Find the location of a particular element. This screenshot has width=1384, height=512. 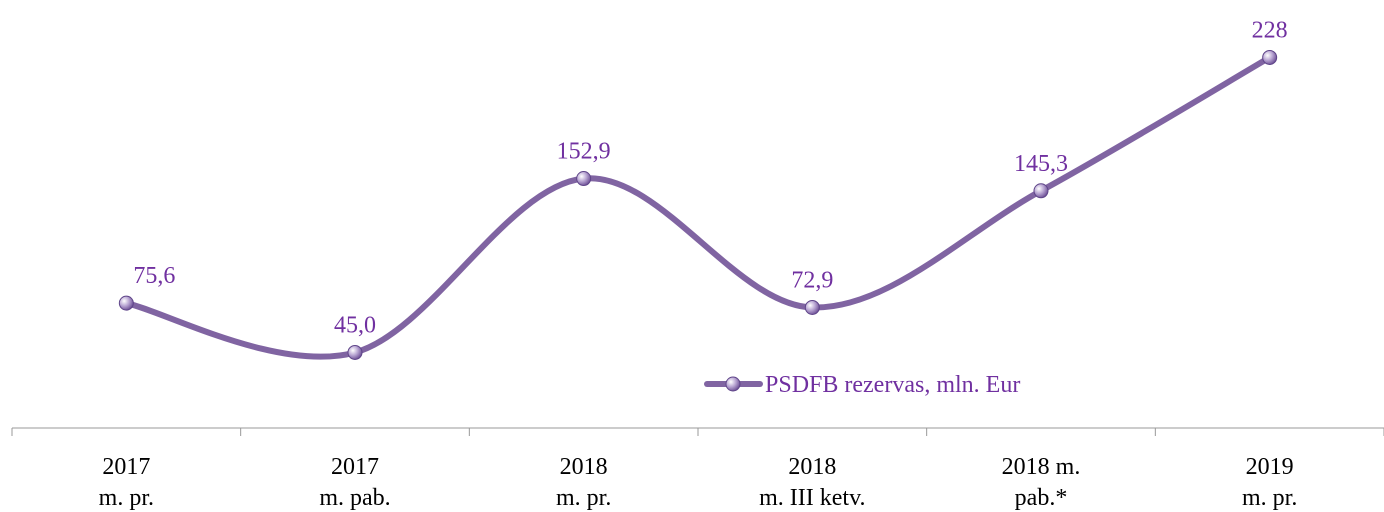

data-label: 75,6 is located at coordinates (154, 276).